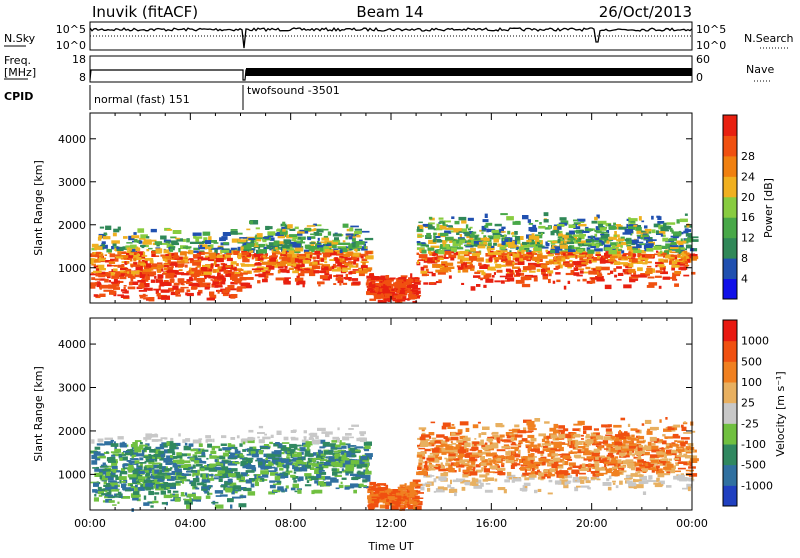 The width and height of the screenshot is (800, 558). What do you see at coordinates (730, 145) in the screenshot?
I see `colorbar-segment` at bounding box center [730, 145].